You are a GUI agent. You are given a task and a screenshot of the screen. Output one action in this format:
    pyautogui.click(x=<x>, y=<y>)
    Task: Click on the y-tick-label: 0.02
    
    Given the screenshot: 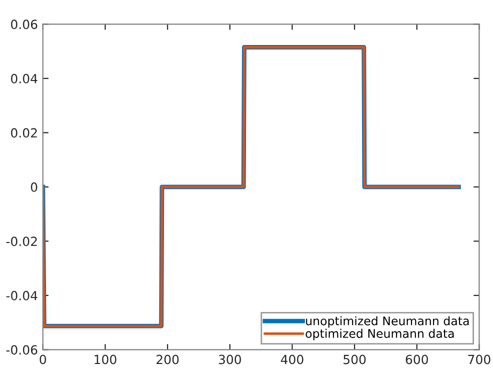 What is the action you would take?
    pyautogui.click(x=24, y=133)
    